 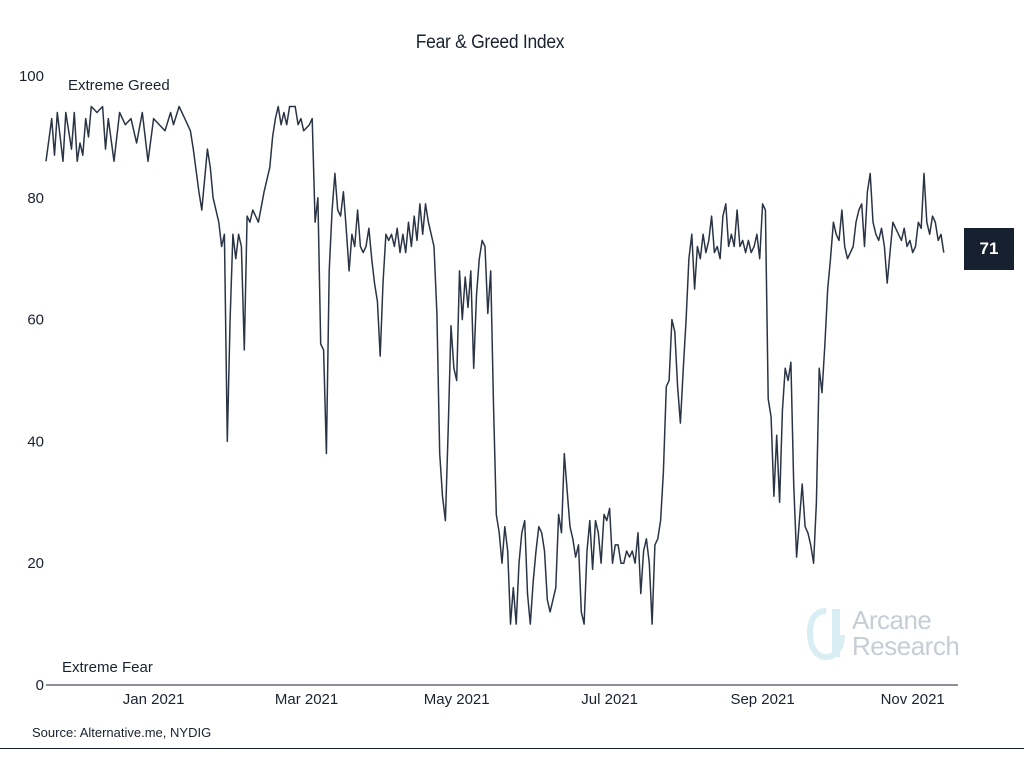 What do you see at coordinates (119, 85) in the screenshot?
I see `annotation-extreme-greed: Extreme Greed` at bounding box center [119, 85].